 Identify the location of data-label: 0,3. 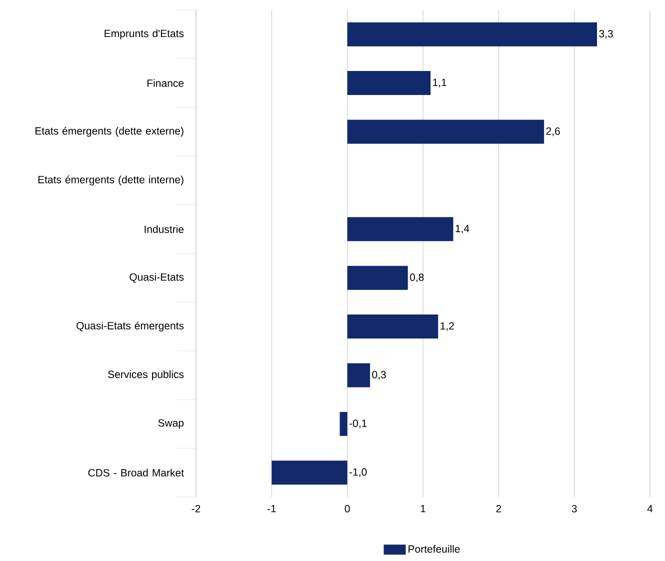
(379, 375).